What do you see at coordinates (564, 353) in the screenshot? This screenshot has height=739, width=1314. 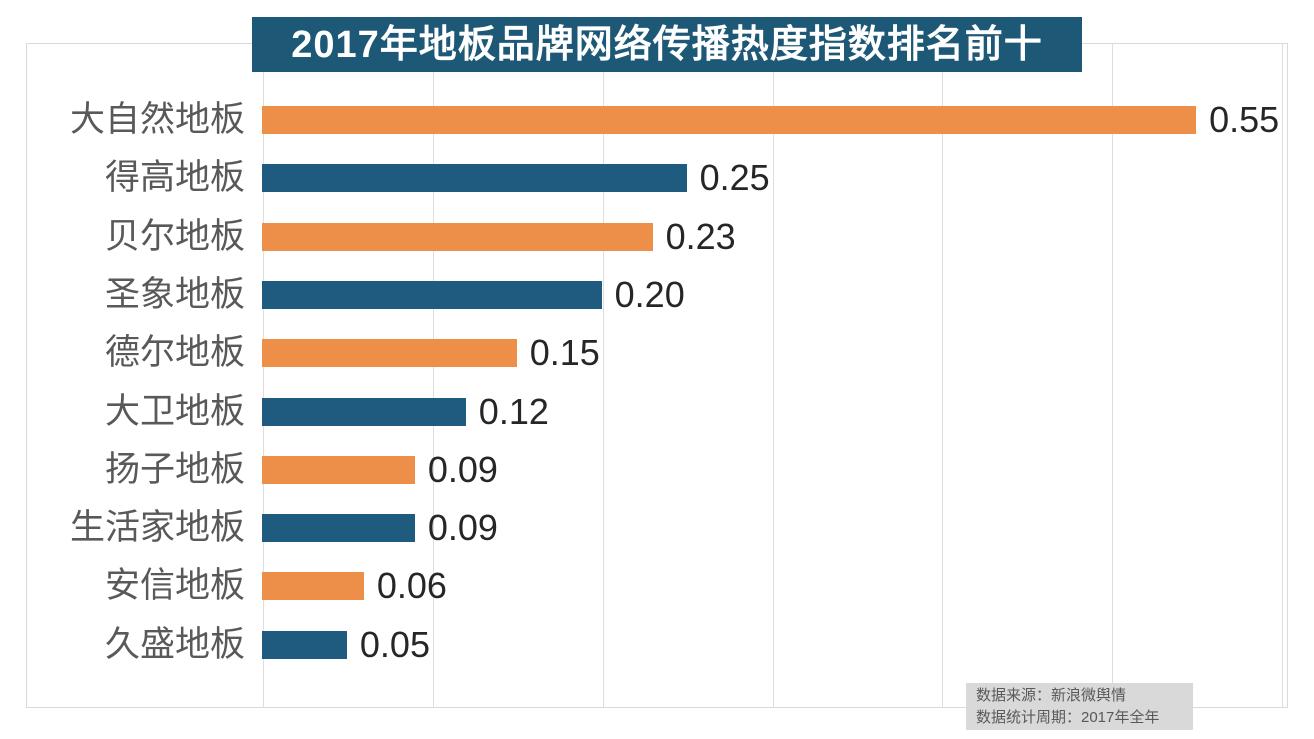 I see `value-label: 0.15` at bounding box center [564, 353].